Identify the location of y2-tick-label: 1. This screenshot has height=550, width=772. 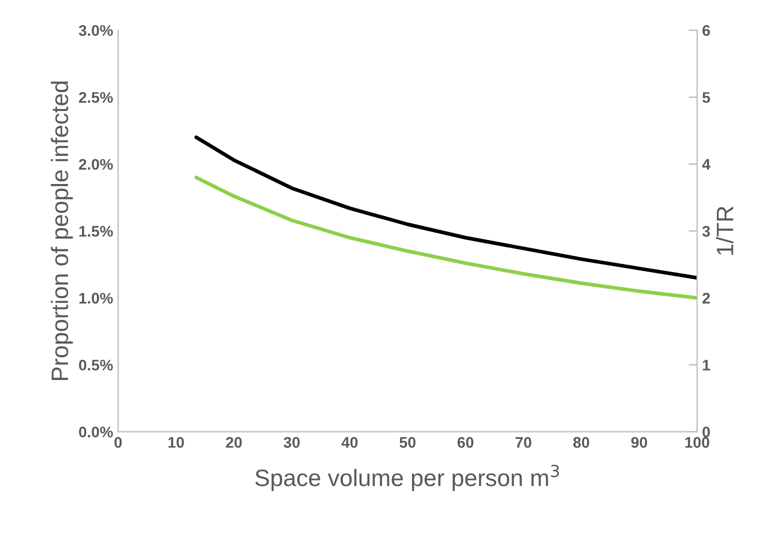
(706, 365).